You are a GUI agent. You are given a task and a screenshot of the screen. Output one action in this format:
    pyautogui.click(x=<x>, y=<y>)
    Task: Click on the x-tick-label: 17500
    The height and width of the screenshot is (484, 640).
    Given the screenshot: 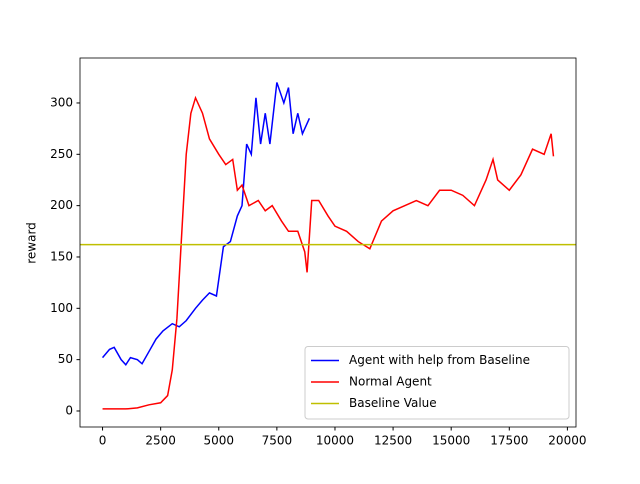 What is the action you would take?
    pyautogui.click(x=509, y=441)
    